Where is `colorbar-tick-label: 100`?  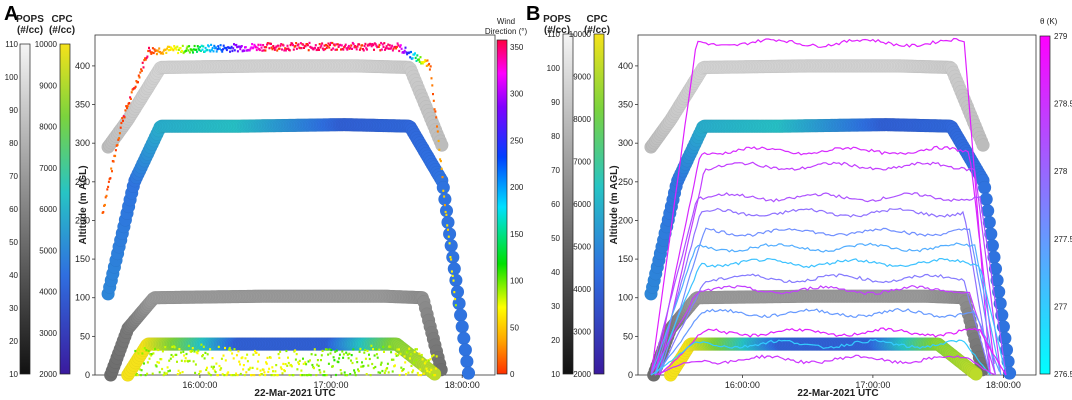
colorbar-tick-label: 100 is located at coordinates (554, 68).